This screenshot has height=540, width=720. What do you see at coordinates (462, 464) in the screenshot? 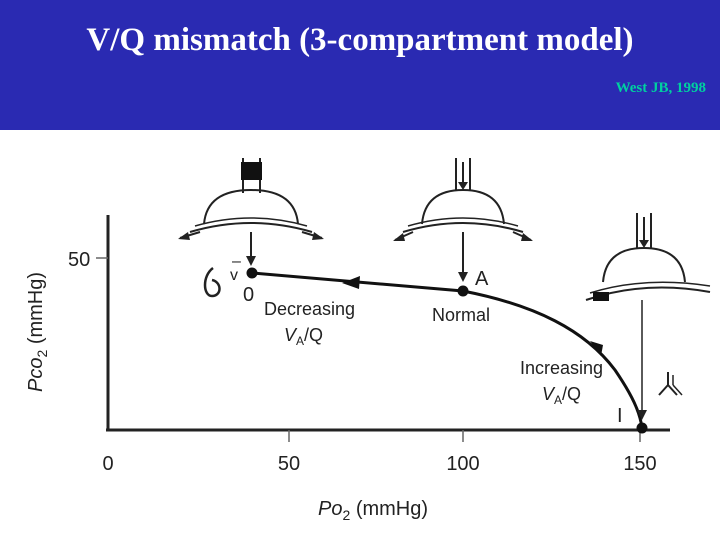
I see `x-tick-label-100: 100` at bounding box center [462, 464].